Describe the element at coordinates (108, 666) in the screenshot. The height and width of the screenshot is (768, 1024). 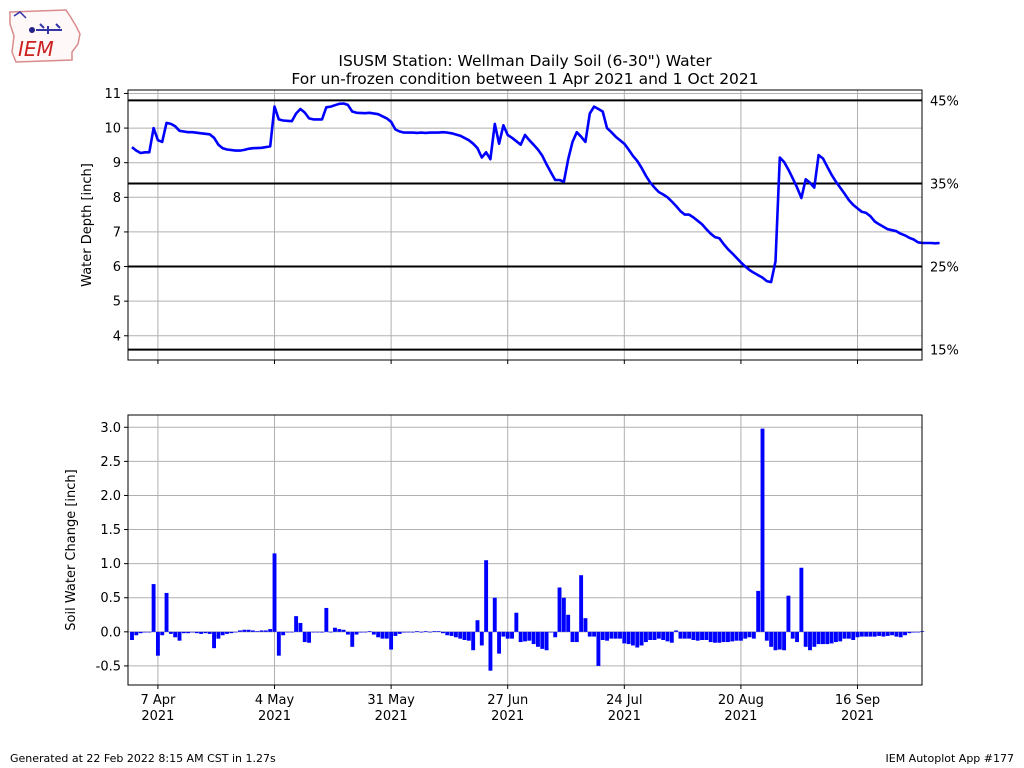
I see `bottom-y-tick-label: -0.5` at that location.